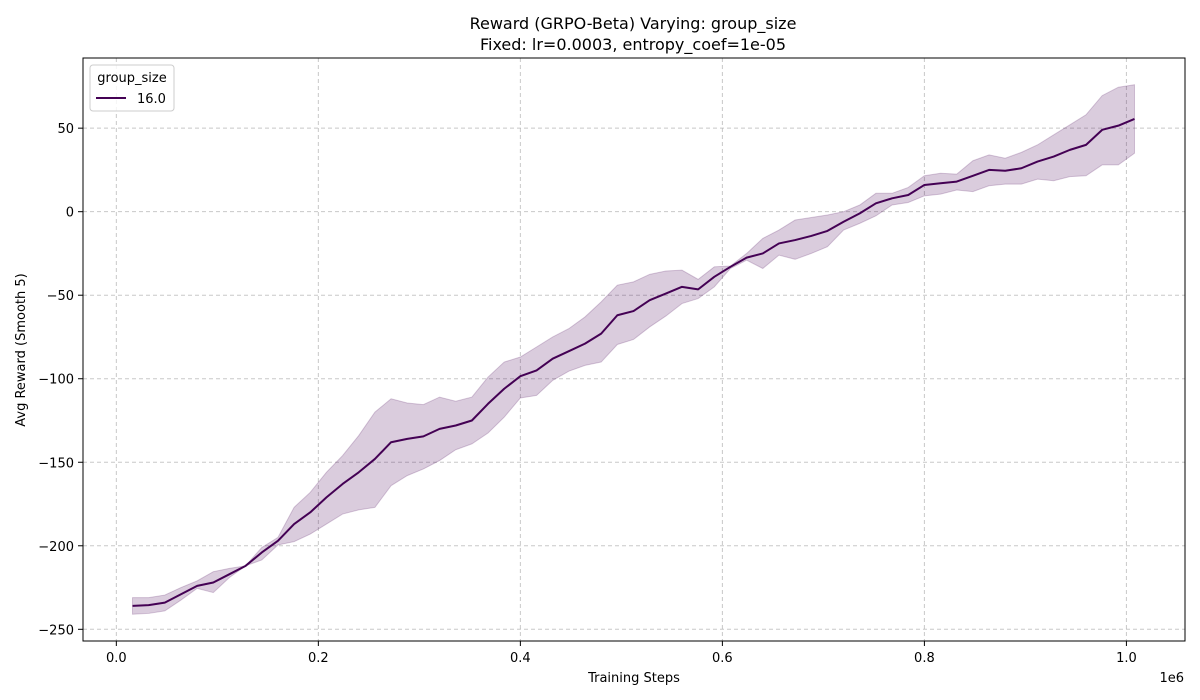  Describe the element at coordinates (318, 658) in the screenshot. I see `x-tick-label: 0.2` at that location.